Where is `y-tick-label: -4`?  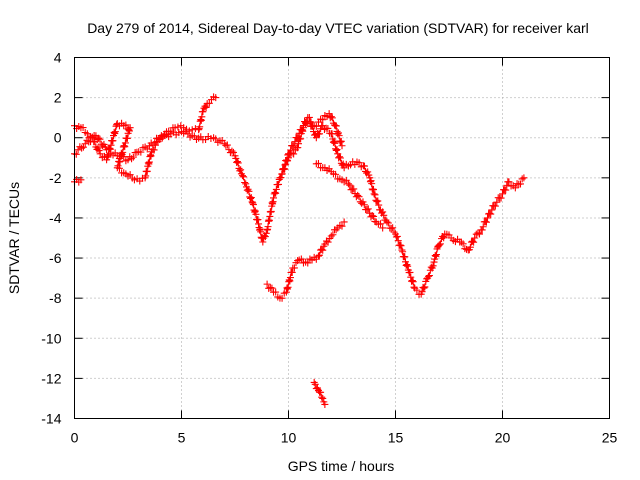
y-tick-label: -4 is located at coordinates (55, 218).